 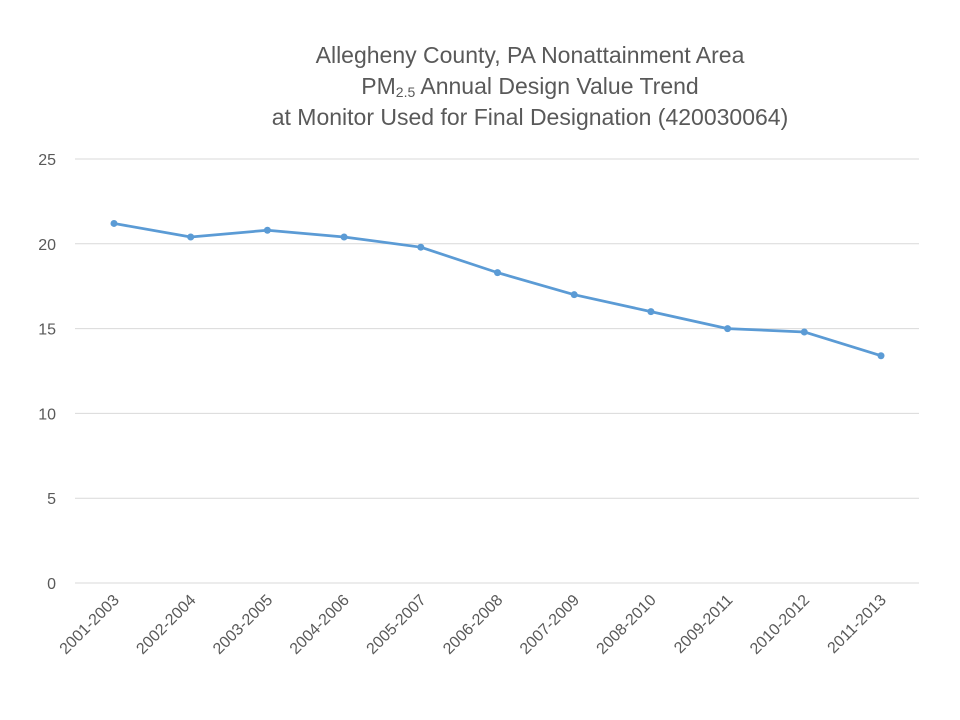 What do you see at coordinates (530, 55) in the screenshot?
I see `chart-title-line1: Allegheny County, PA Nonattainment Area` at bounding box center [530, 55].